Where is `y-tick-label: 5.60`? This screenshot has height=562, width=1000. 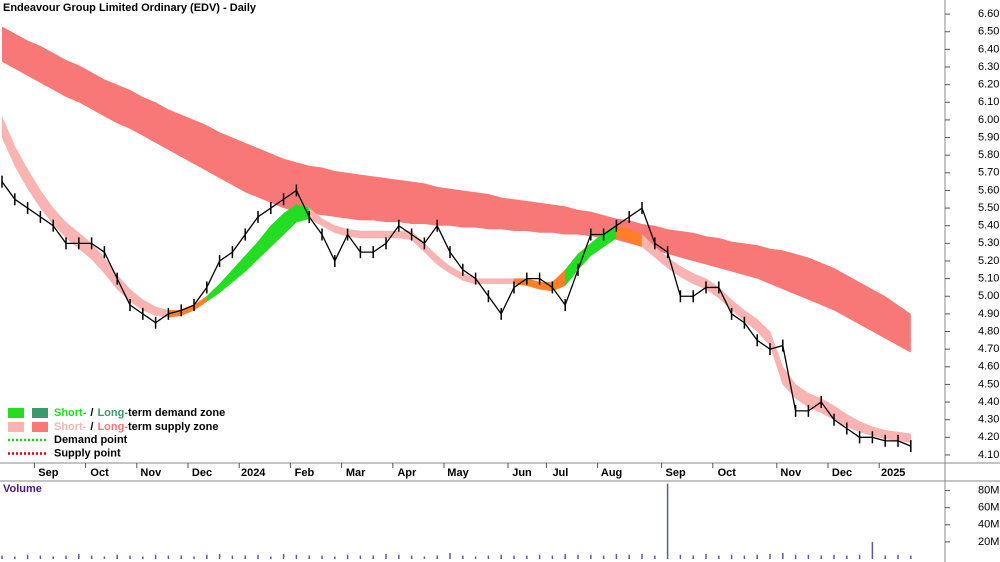
y-tick-label: 5.60 is located at coordinates (988, 190).